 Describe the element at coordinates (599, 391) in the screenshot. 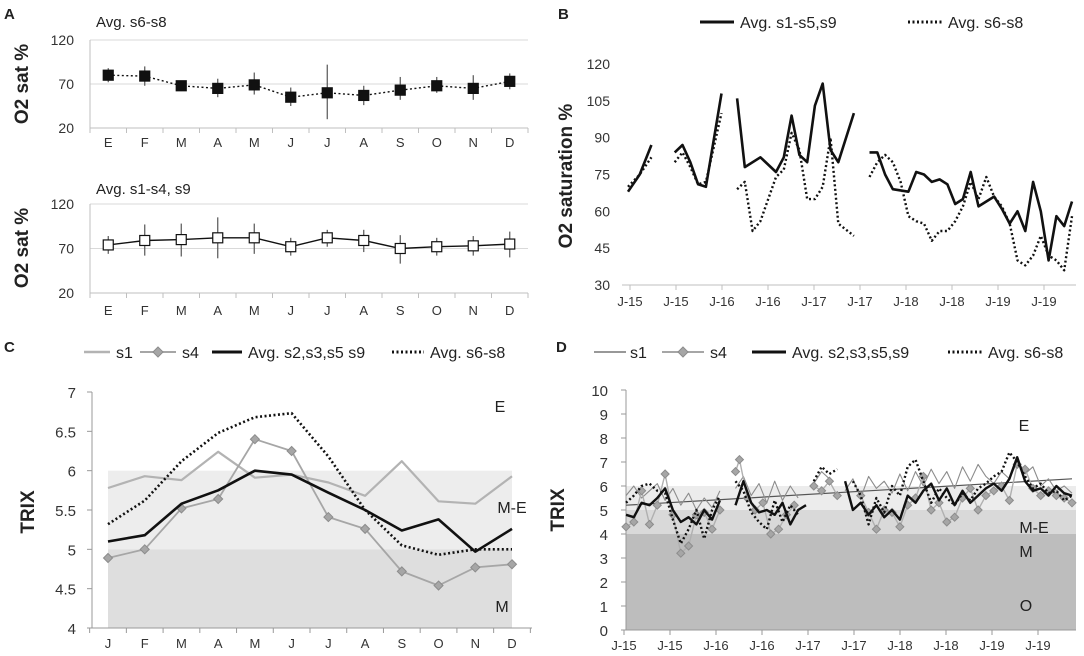

I see `y-tick-label: 10` at that location.